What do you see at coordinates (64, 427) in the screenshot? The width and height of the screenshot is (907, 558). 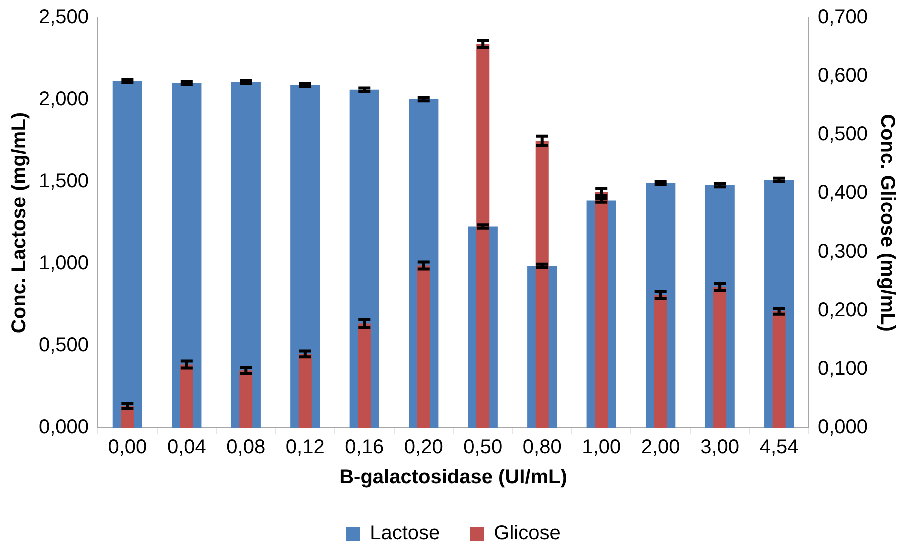 I see `y-tick-label: 0,000` at bounding box center [64, 427].